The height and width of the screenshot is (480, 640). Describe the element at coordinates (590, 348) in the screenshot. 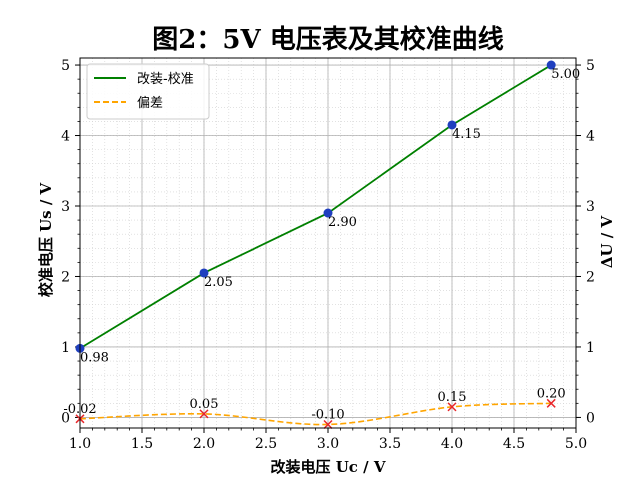

I see `y2-tick-label: 1` at that location.